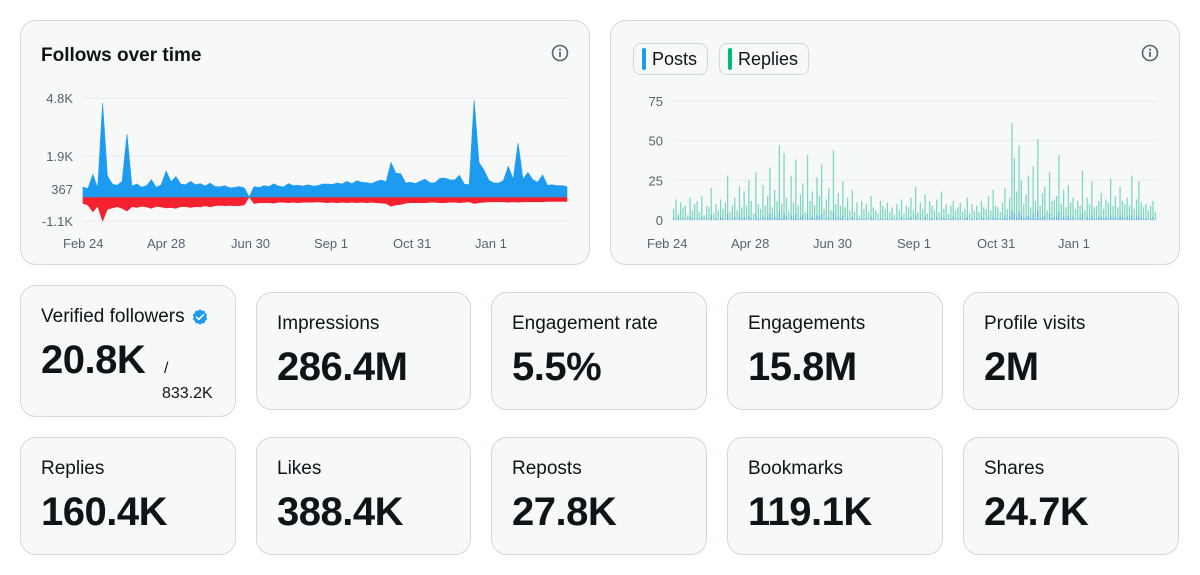  What do you see at coordinates (325, 209) in the screenshot?
I see `follows-lost-area` at bounding box center [325, 209].